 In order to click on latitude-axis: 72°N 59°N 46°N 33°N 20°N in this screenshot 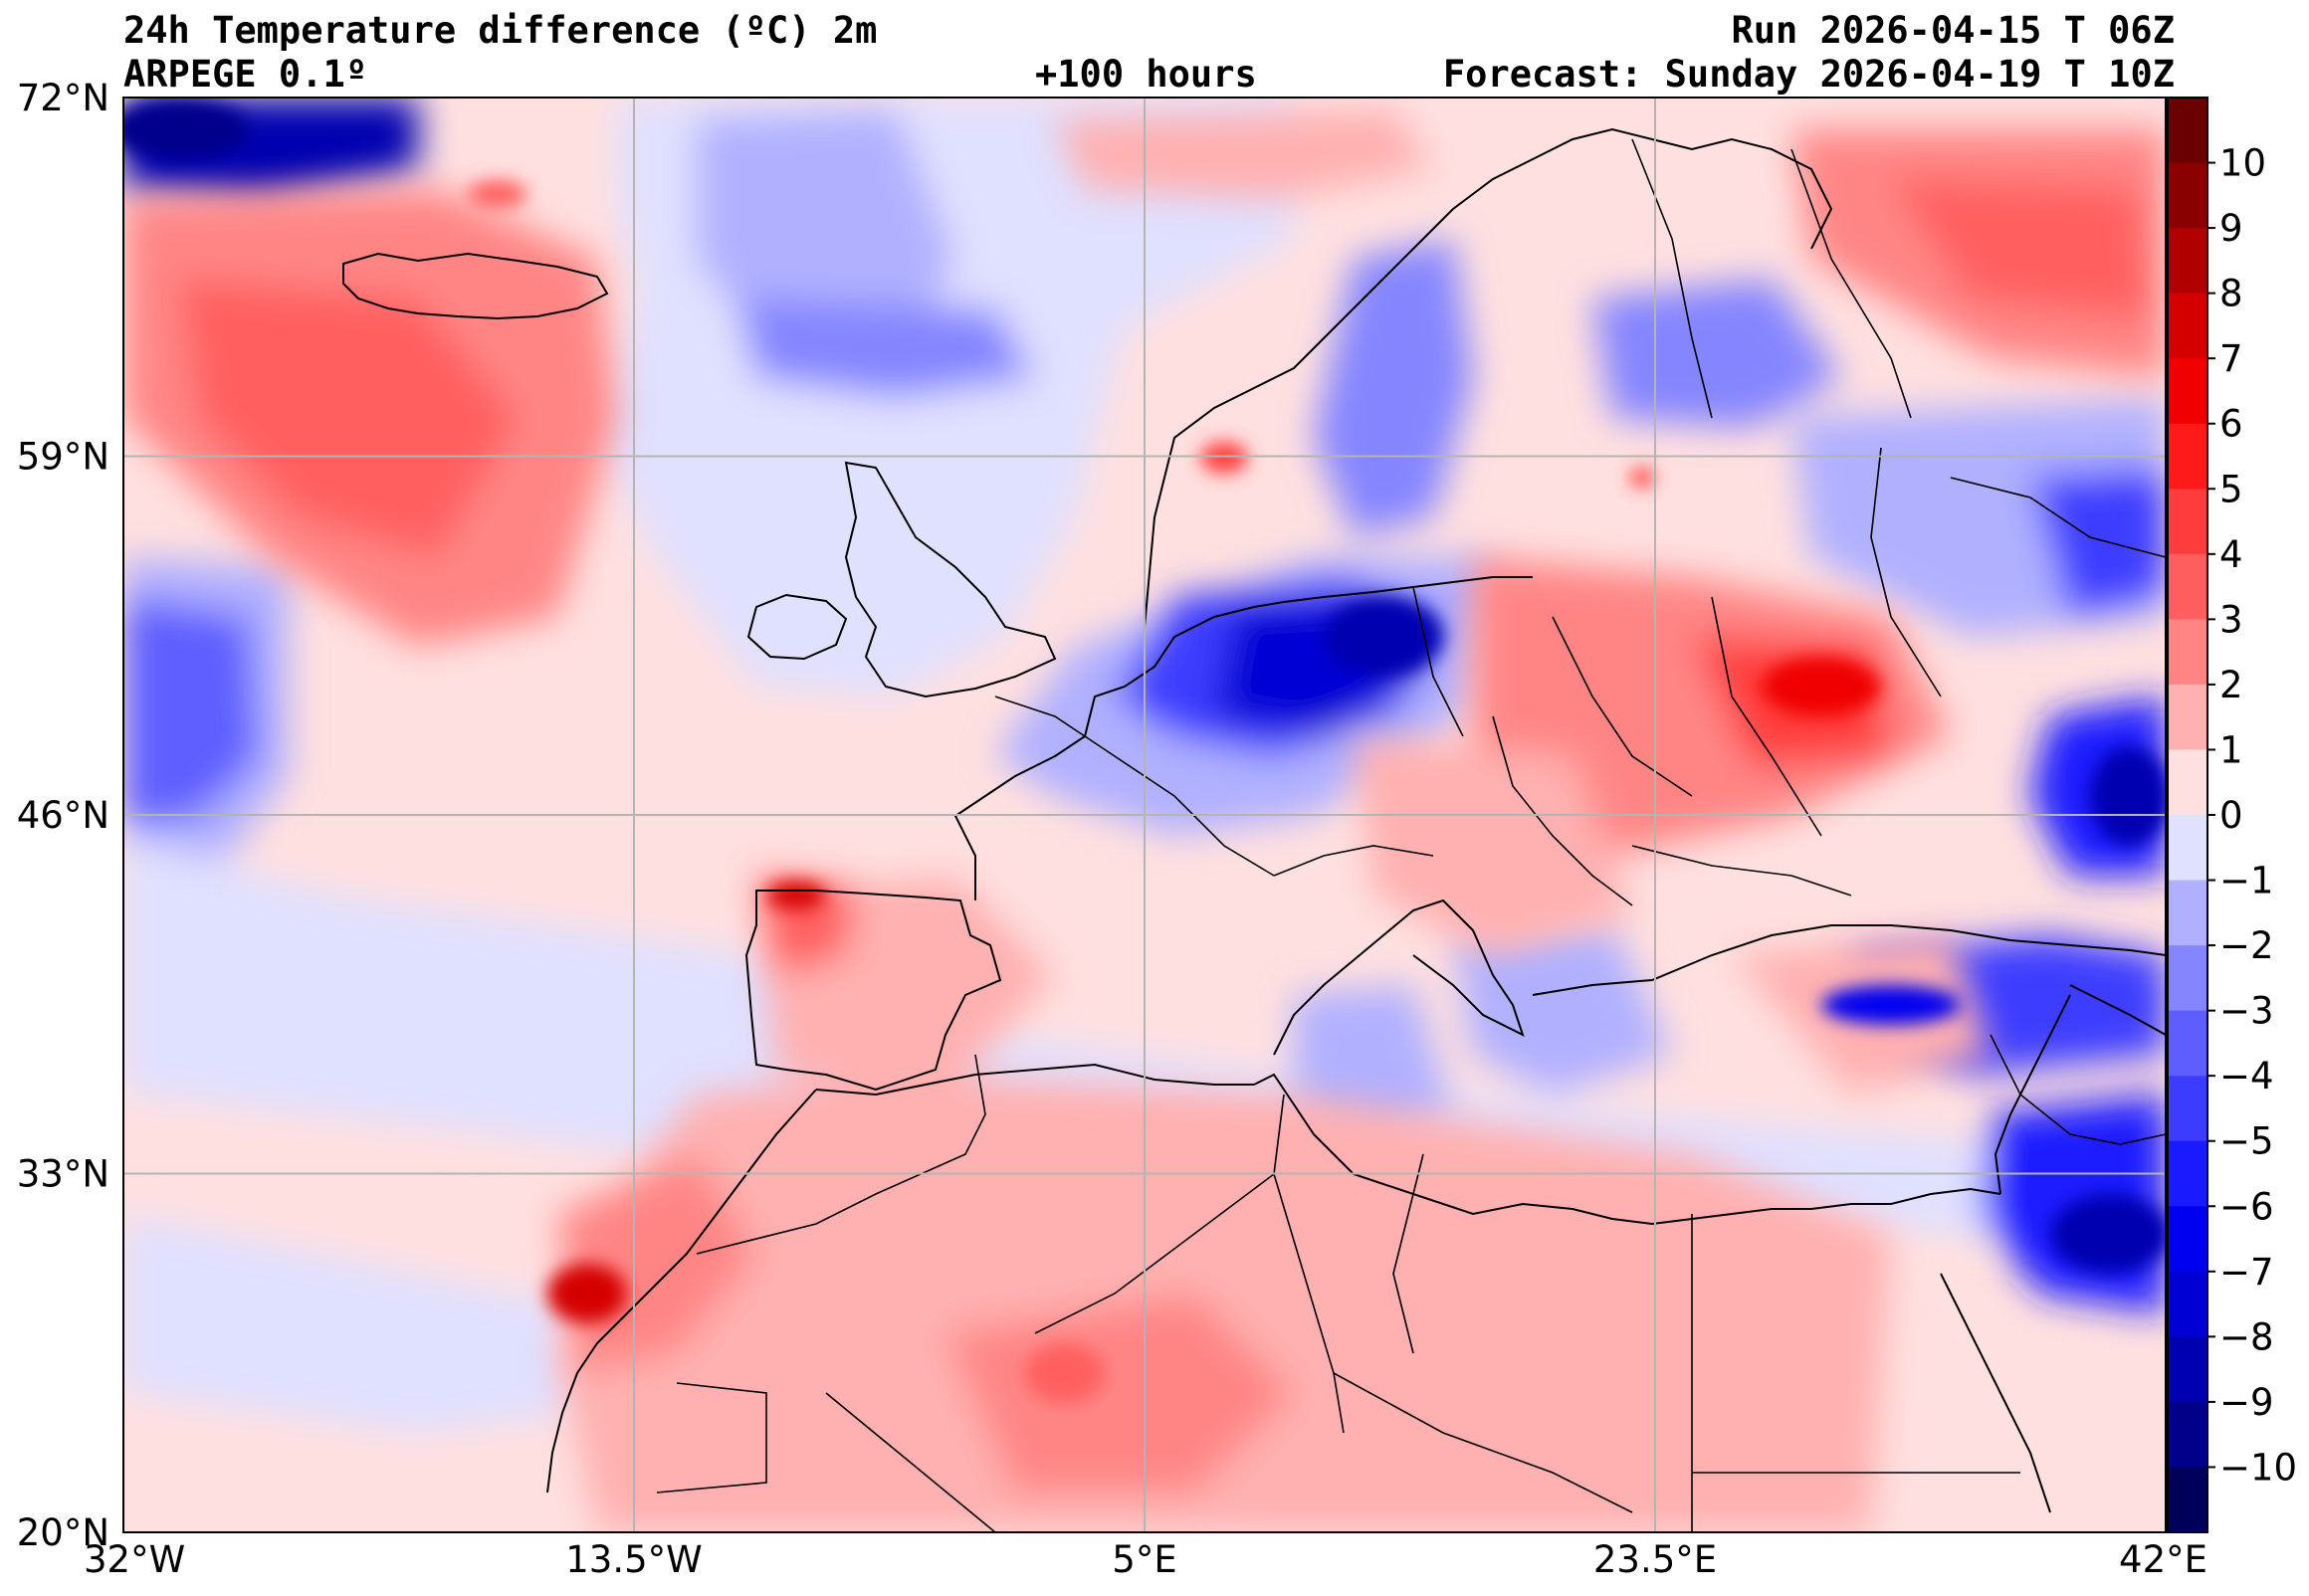, I will do `click(63, 816)`.